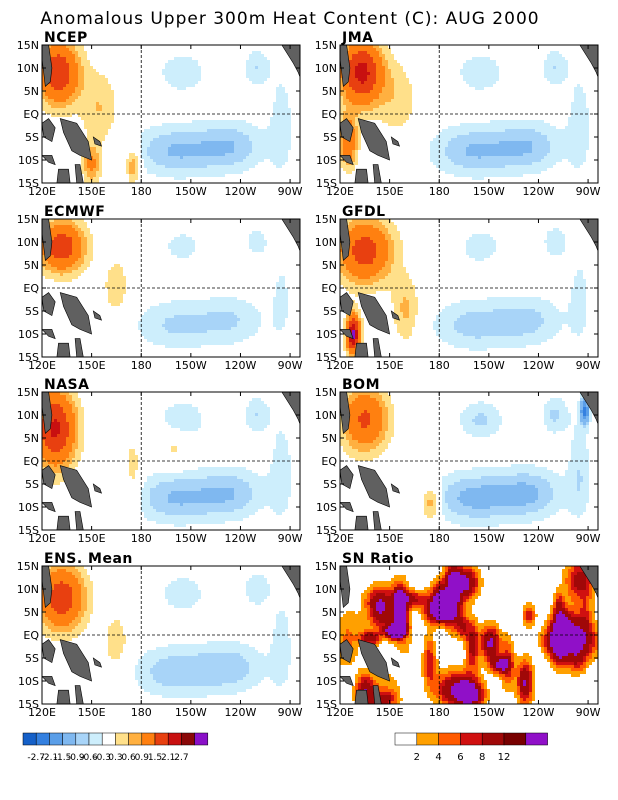 The image size is (618, 800). Describe the element at coordinates (142, 758) in the screenshot. I see `colorbar-label: 0.9` at that location.